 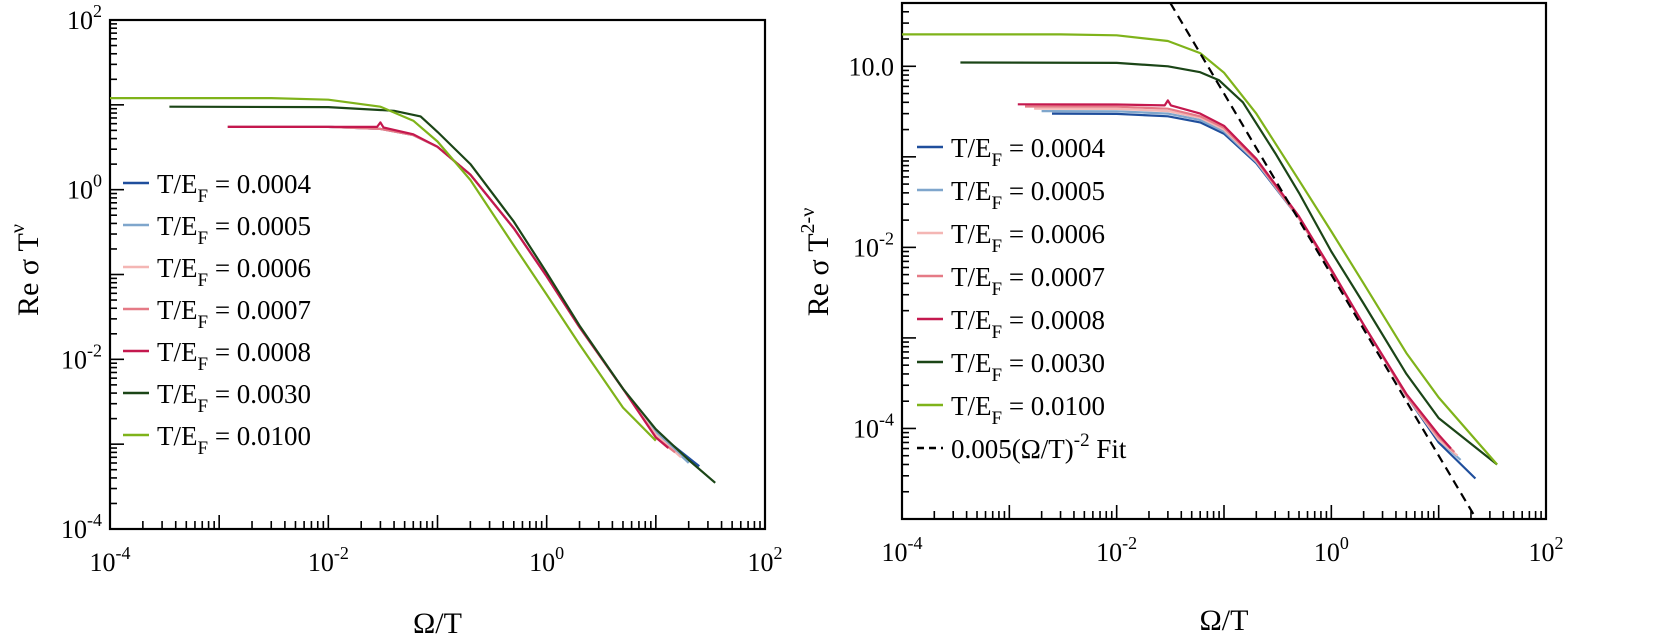 I want to click on y-axis-label: Re σ Tν, so click(x=26, y=270).